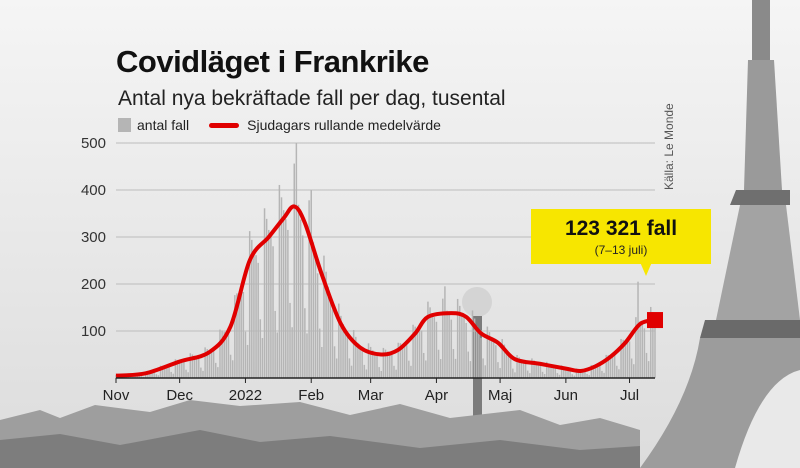 Image resolution: width=800 pixels, height=468 pixels. I want to click on y-tick-label: 300, so click(93, 237).